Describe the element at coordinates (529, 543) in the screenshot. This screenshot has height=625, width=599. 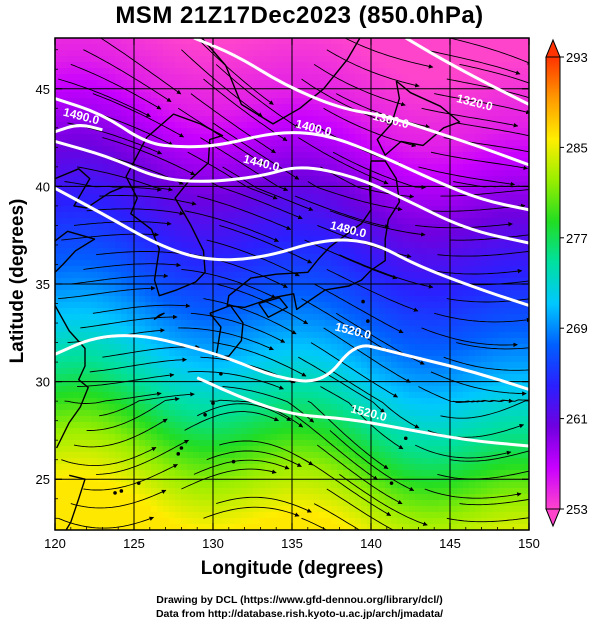
I see `x-tick-label: 150` at that location.